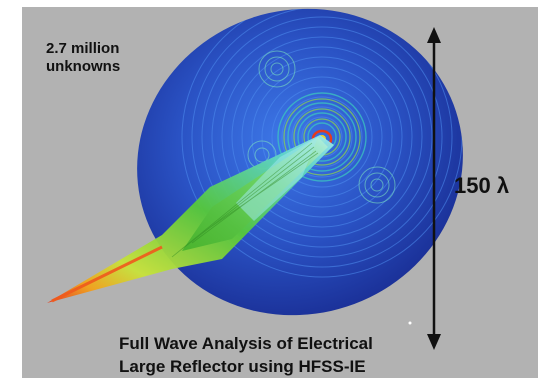 The width and height of the screenshot is (559, 385). I want to click on unknowns-line-2: unknowns, so click(83, 66).